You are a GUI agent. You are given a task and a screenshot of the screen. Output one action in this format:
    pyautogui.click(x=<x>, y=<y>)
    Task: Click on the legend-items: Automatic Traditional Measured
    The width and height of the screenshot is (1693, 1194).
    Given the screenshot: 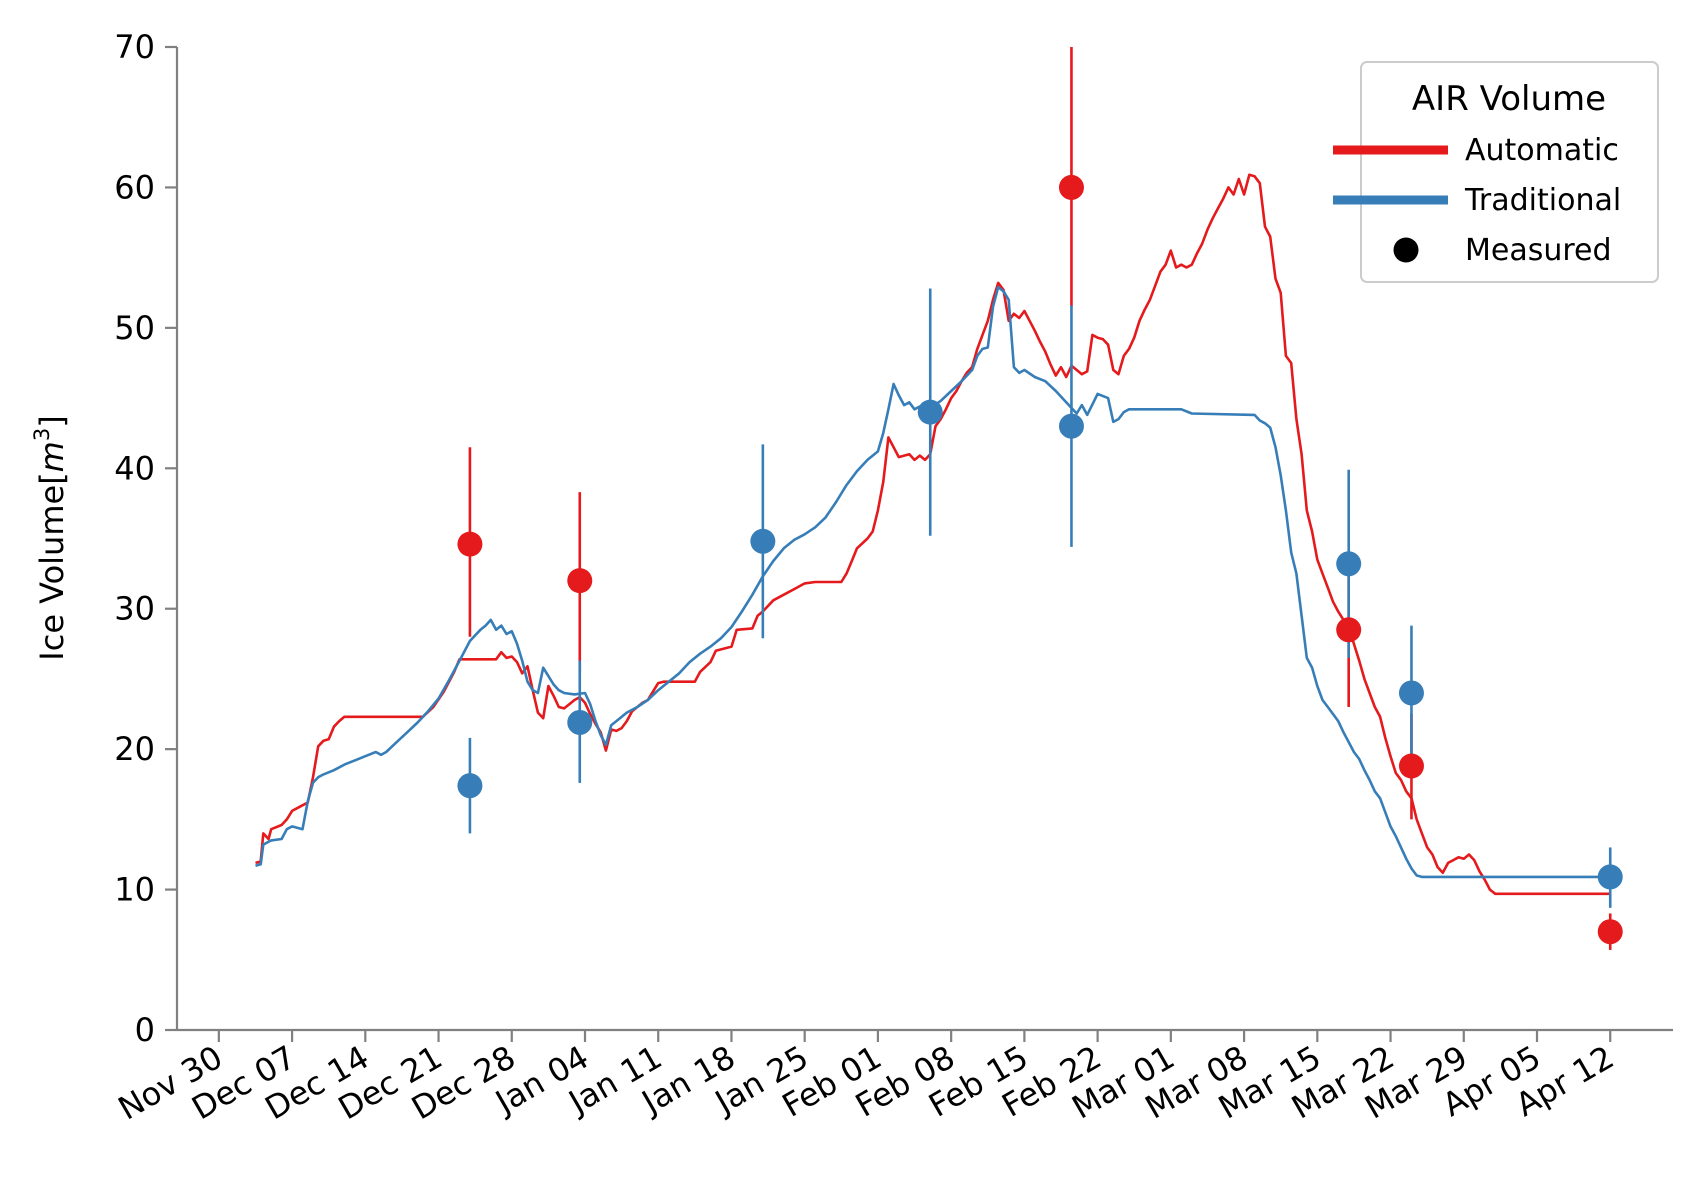 What is the action you would take?
    pyautogui.click(x=1477, y=200)
    